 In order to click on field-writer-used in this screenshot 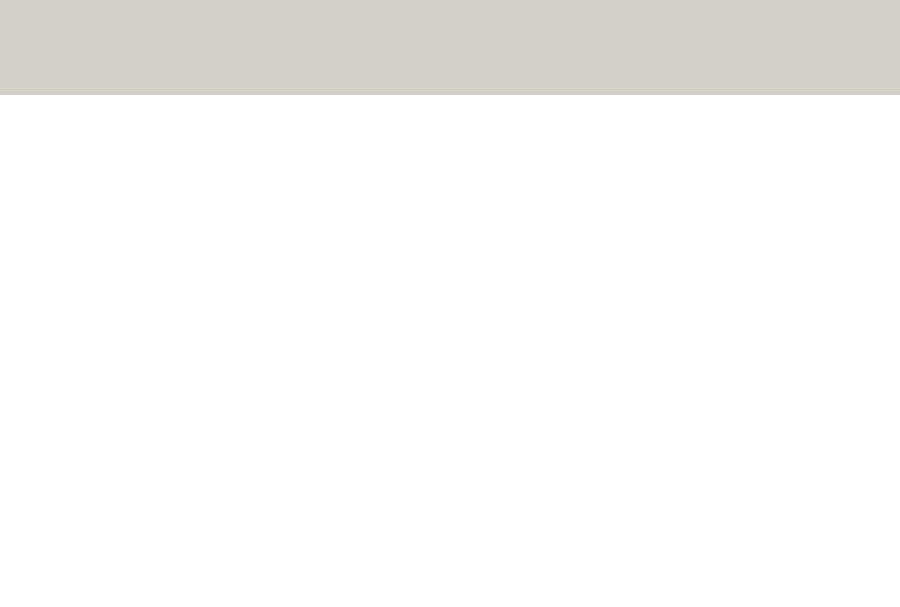, I will do `click(450, 45)`.